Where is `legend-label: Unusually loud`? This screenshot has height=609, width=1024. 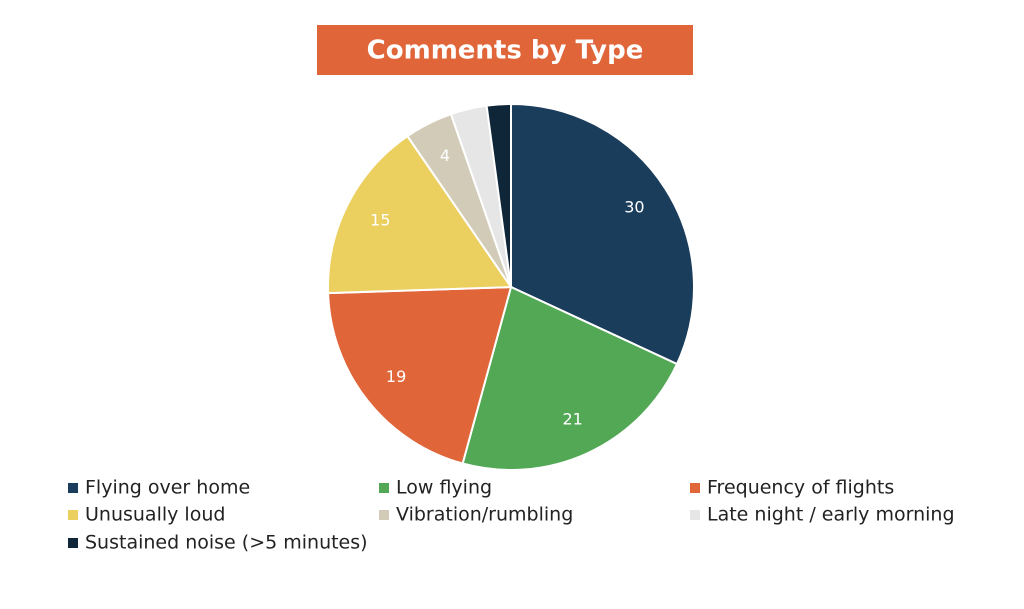 legend-label: Unusually loud is located at coordinates (155, 515).